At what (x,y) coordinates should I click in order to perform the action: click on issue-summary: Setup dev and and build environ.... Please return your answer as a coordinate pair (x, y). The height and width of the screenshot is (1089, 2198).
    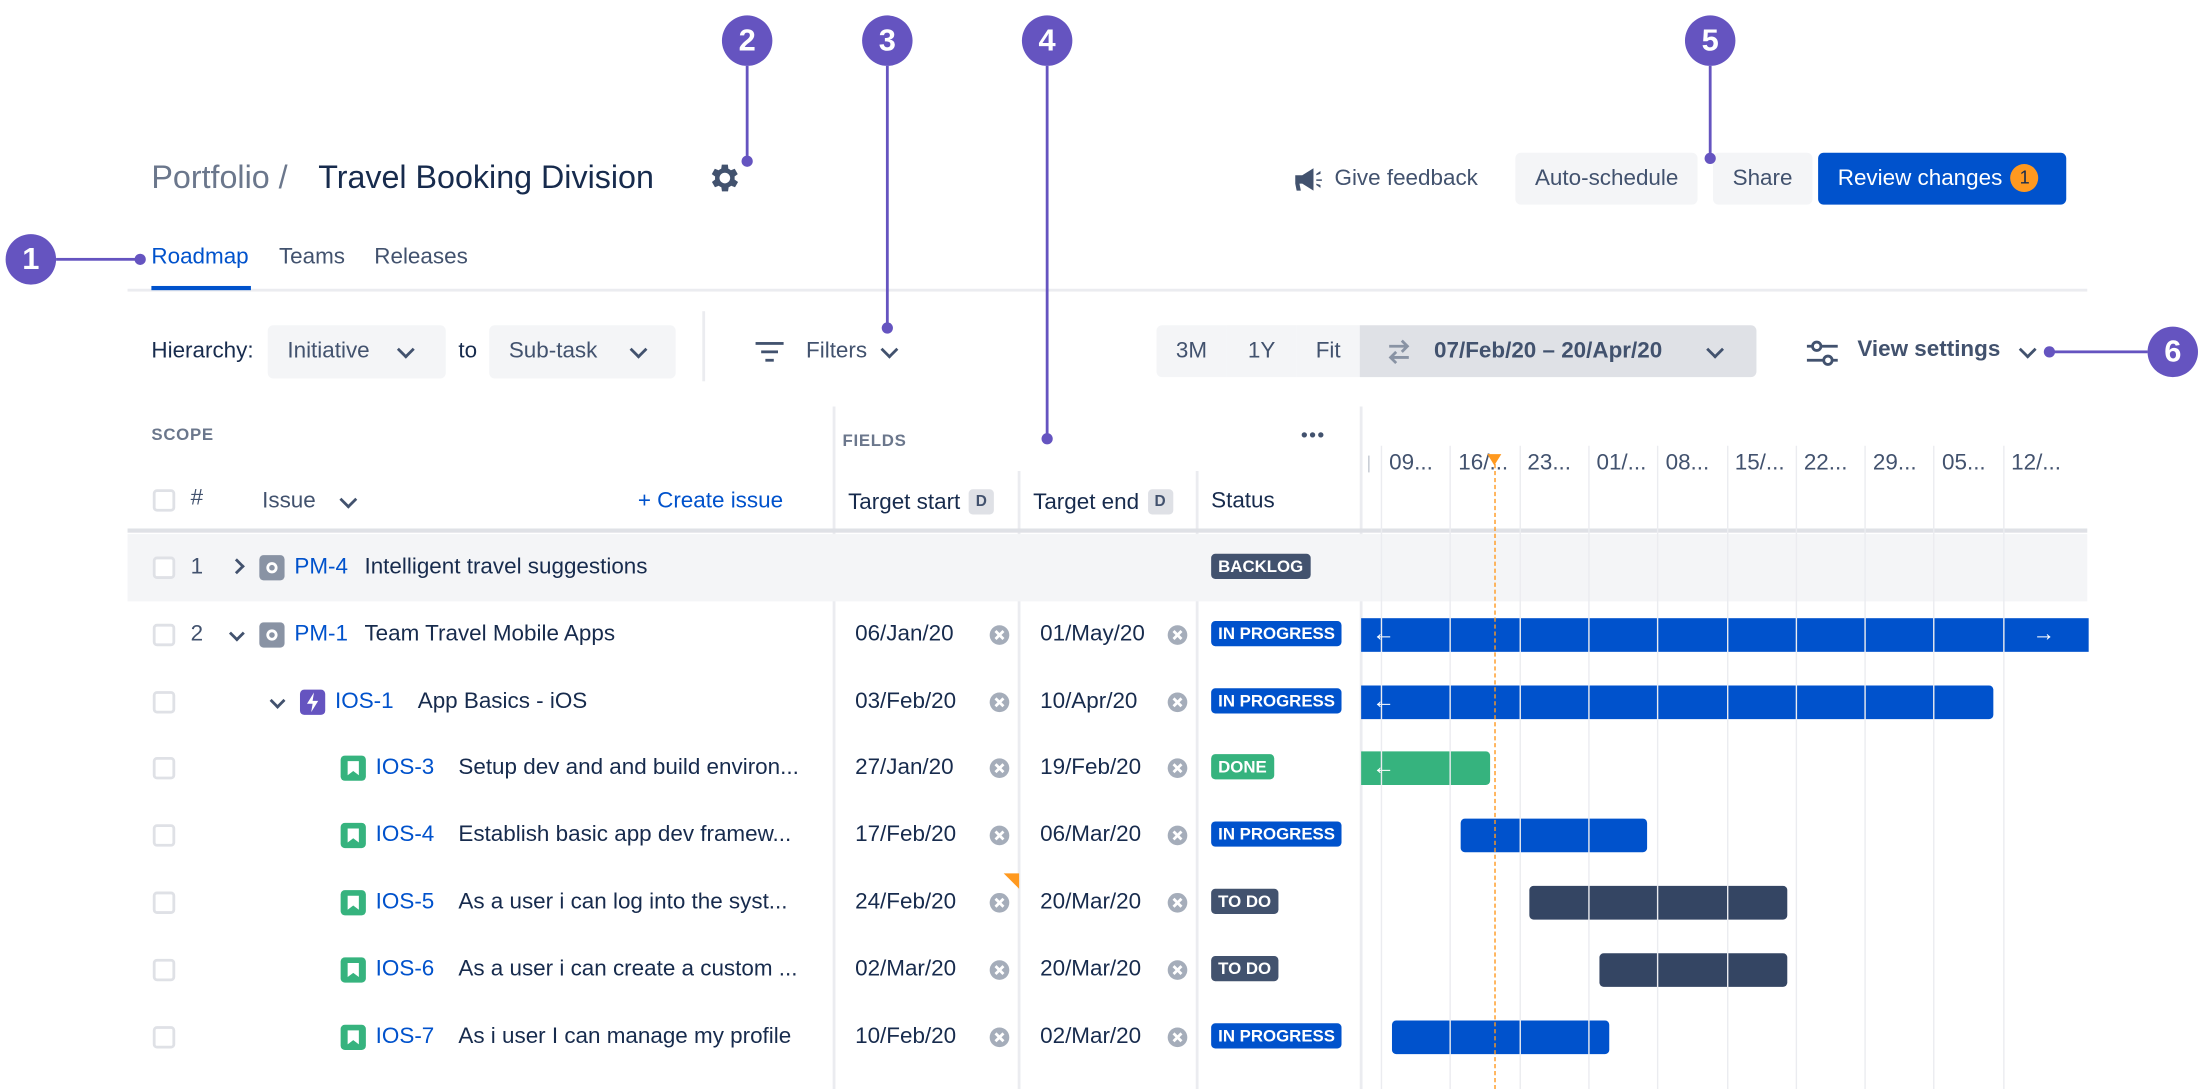
    Looking at the image, I should click on (628, 768).